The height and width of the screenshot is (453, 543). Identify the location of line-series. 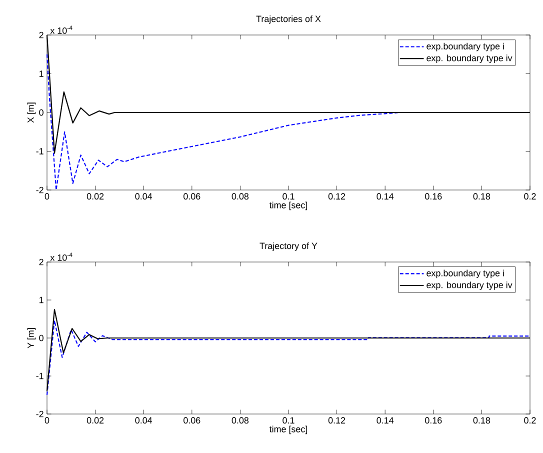
(288, 358).